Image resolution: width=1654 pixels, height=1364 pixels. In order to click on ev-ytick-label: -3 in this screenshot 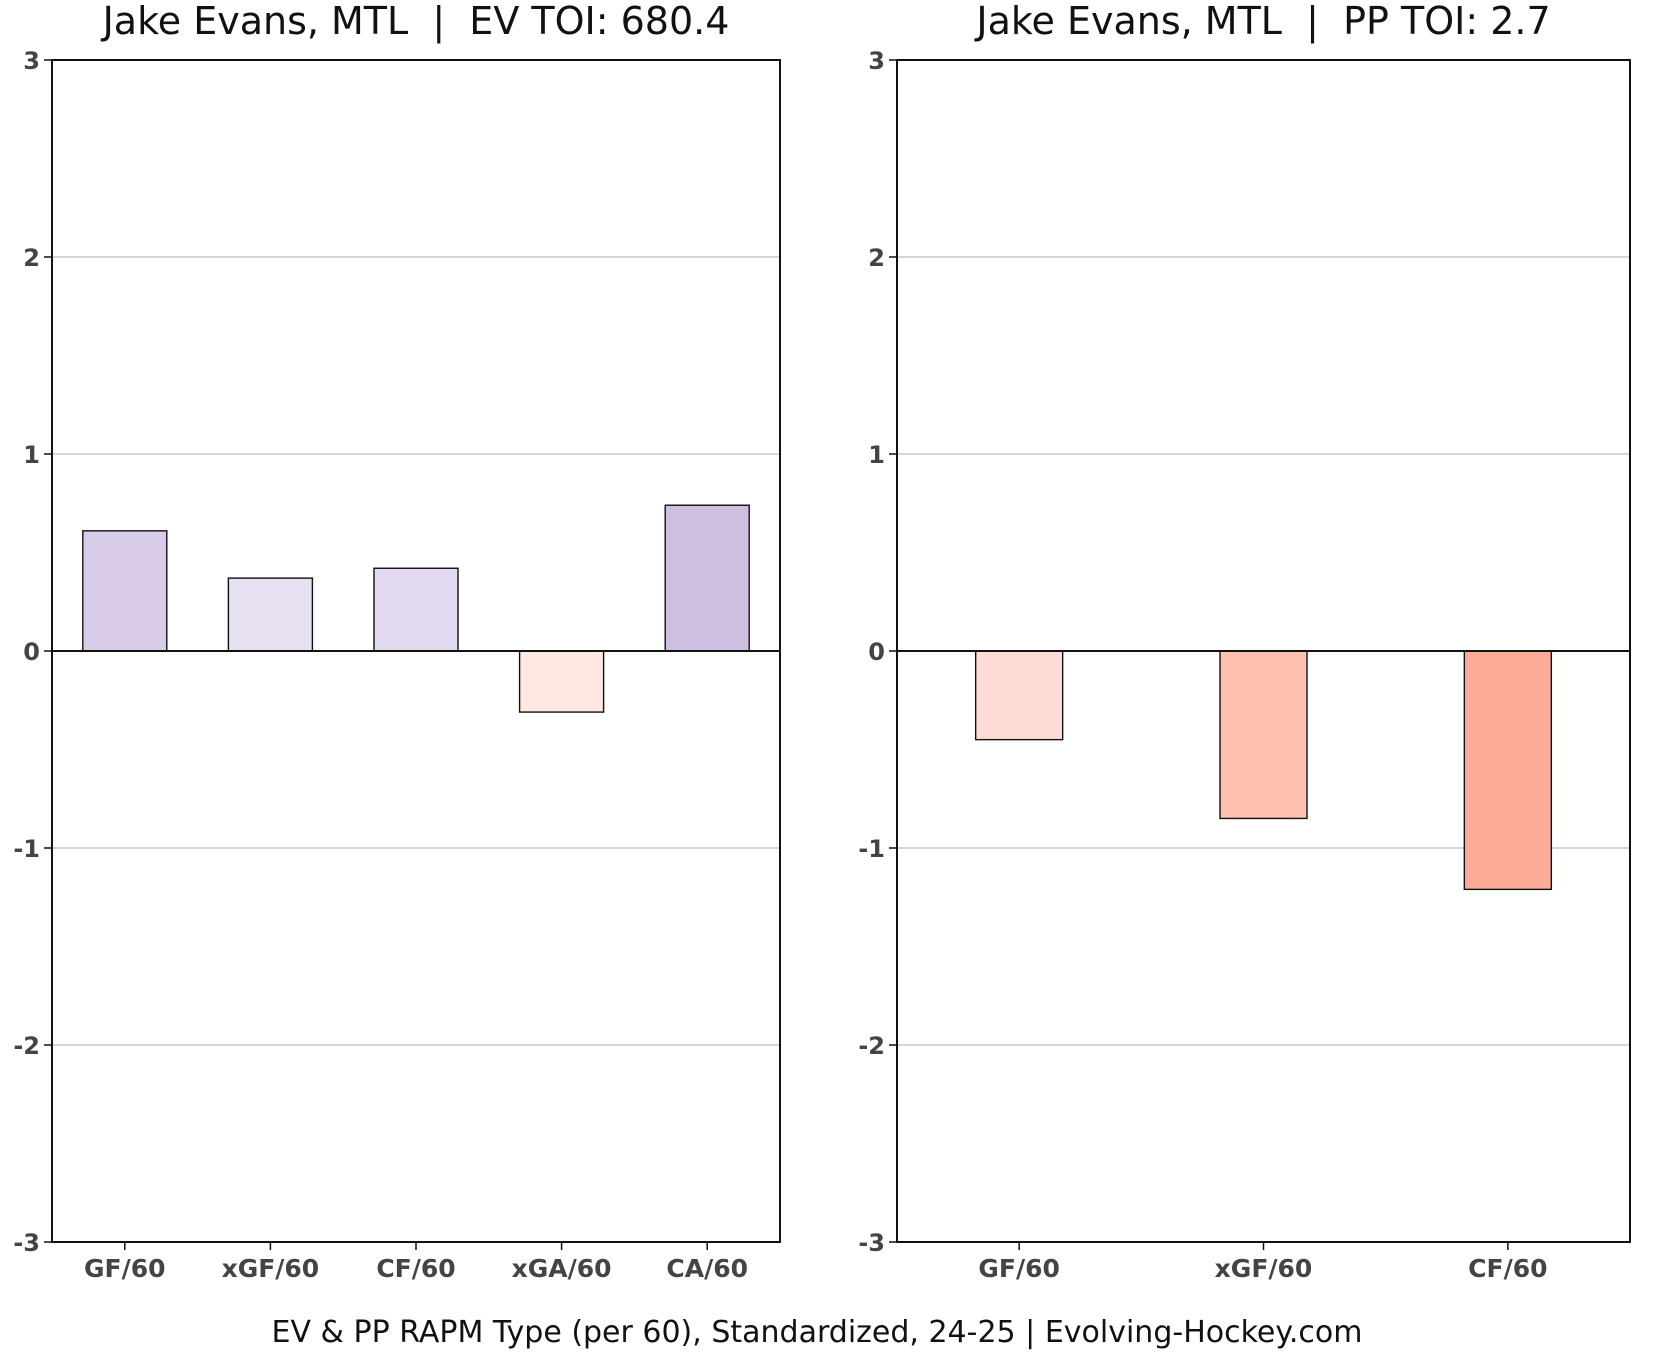, I will do `click(26, 1243)`.